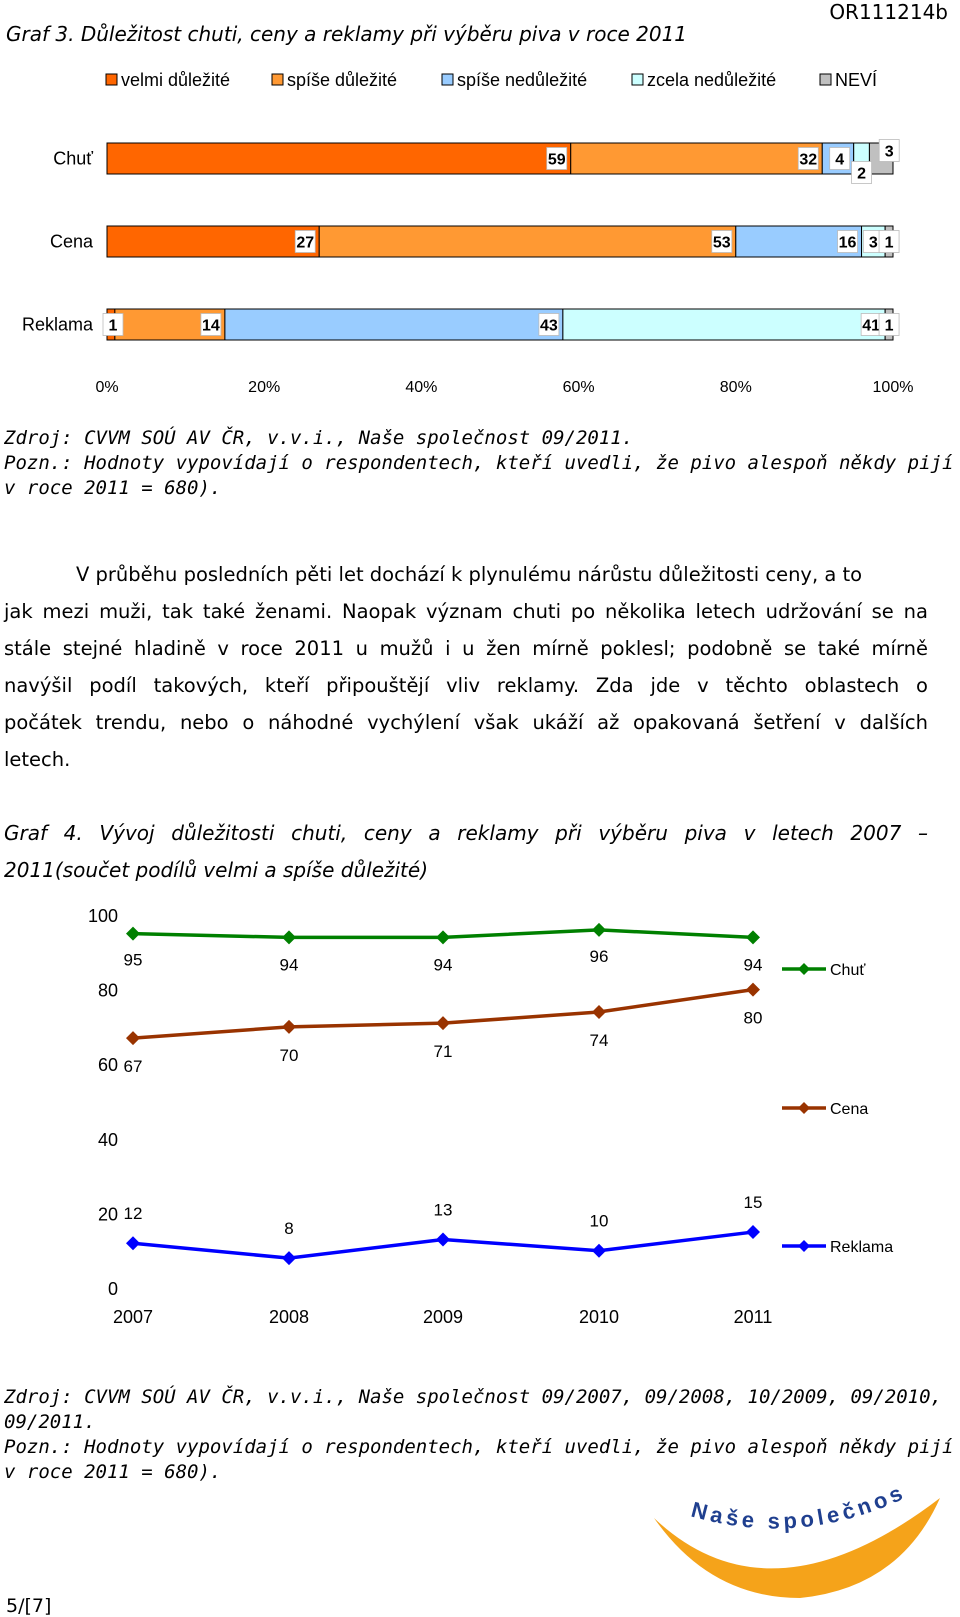 This screenshot has height=1617, width=960. Describe the element at coordinates (753, 1202) in the screenshot. I see `data-label: 15` at that location.